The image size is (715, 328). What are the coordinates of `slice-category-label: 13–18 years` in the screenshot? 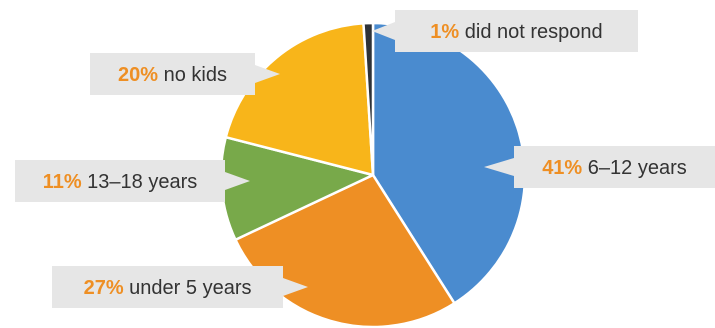 It's located at (140, 182).